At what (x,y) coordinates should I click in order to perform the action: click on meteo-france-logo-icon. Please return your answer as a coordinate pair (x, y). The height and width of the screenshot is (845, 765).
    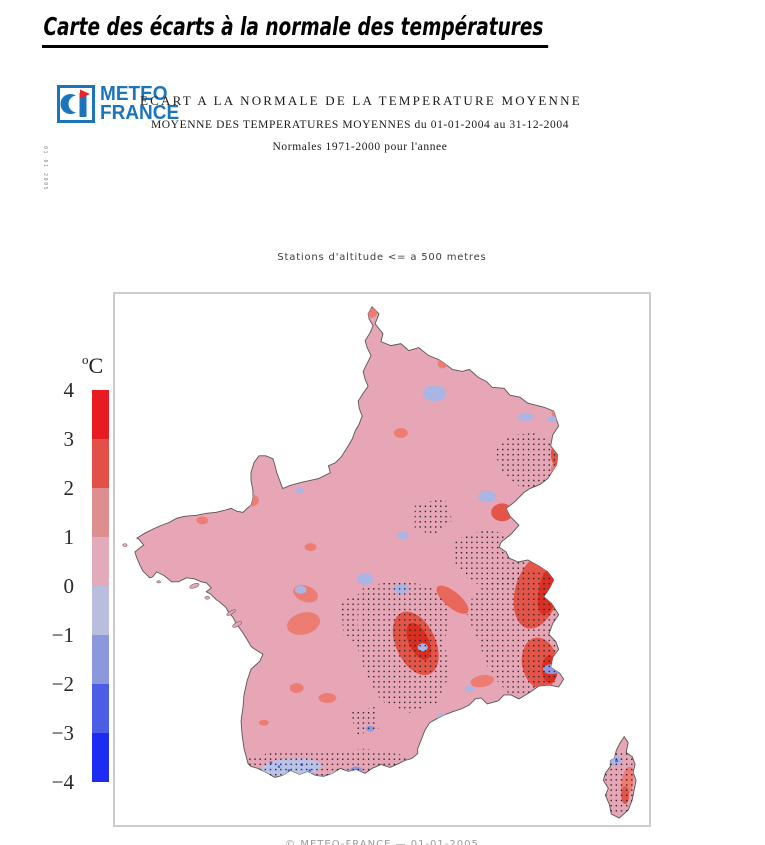
    Looking at the image, I should click on (76, 104).